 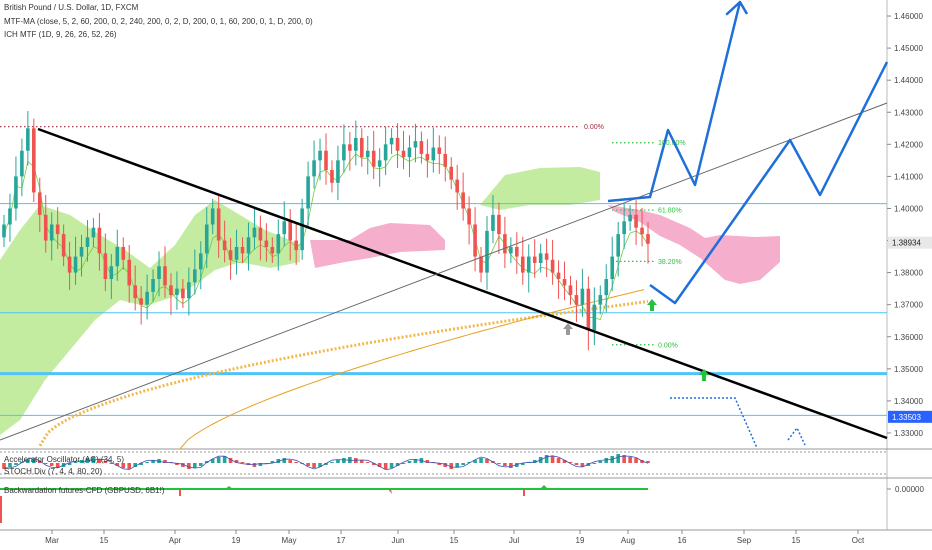 What do you see at coordinates (60, 34) in the screenshot?
I see `legend-ich: ICH MTF (1D, 9, 26, 26, 52, 26)` at bounding box center [60, 34].